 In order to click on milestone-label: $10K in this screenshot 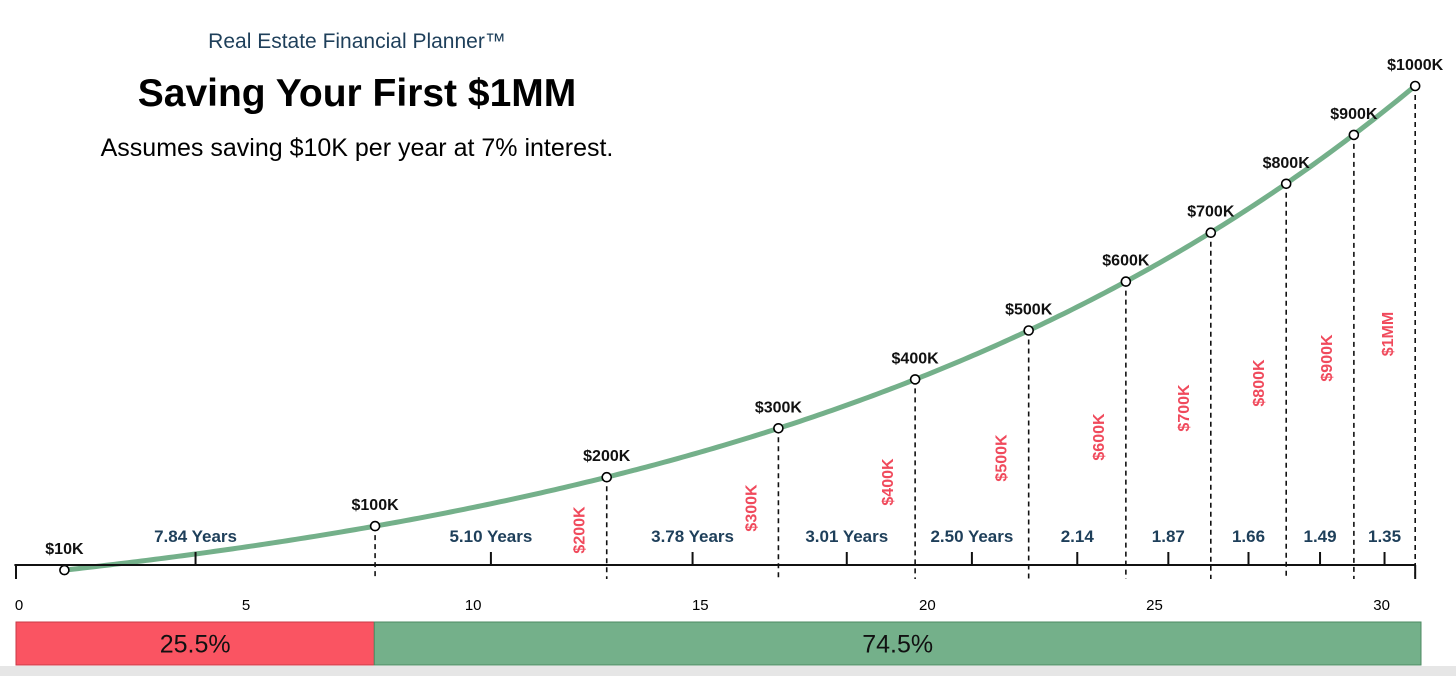, I will do `click(64, 549)`.